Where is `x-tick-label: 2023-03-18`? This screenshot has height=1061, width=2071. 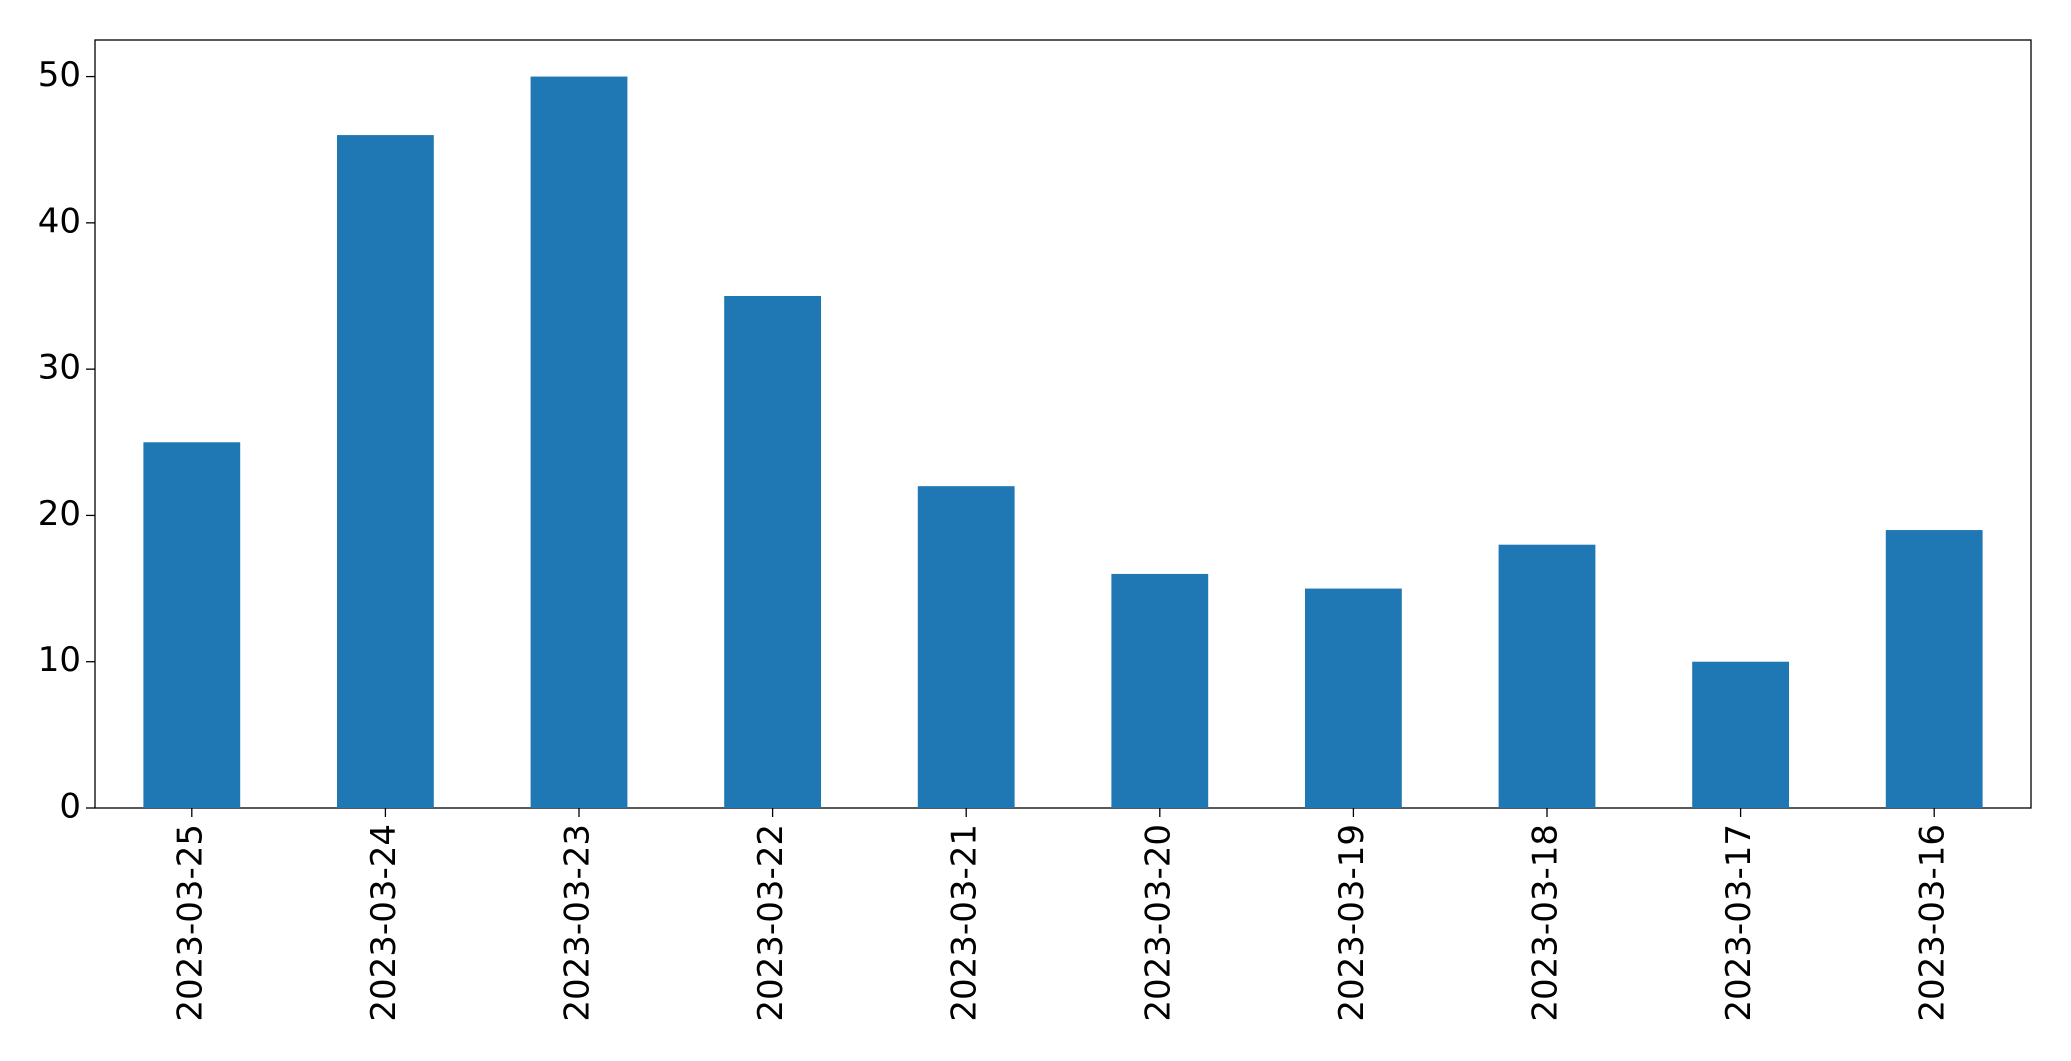
x-tick-label: 2023-03-18 is located at coordinates (1546, 923).